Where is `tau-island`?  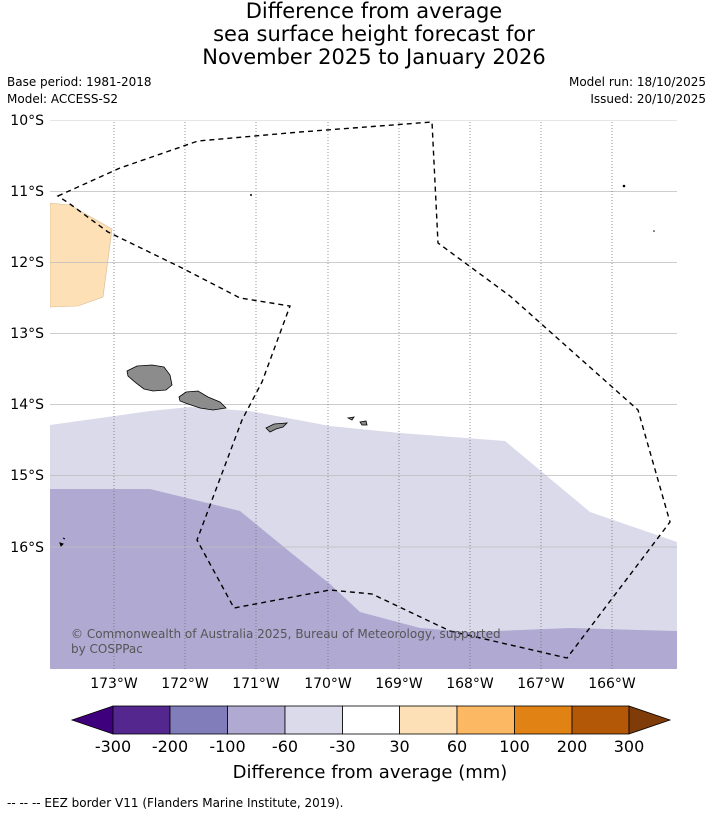 tau-island is located at coordinates (363, 423).